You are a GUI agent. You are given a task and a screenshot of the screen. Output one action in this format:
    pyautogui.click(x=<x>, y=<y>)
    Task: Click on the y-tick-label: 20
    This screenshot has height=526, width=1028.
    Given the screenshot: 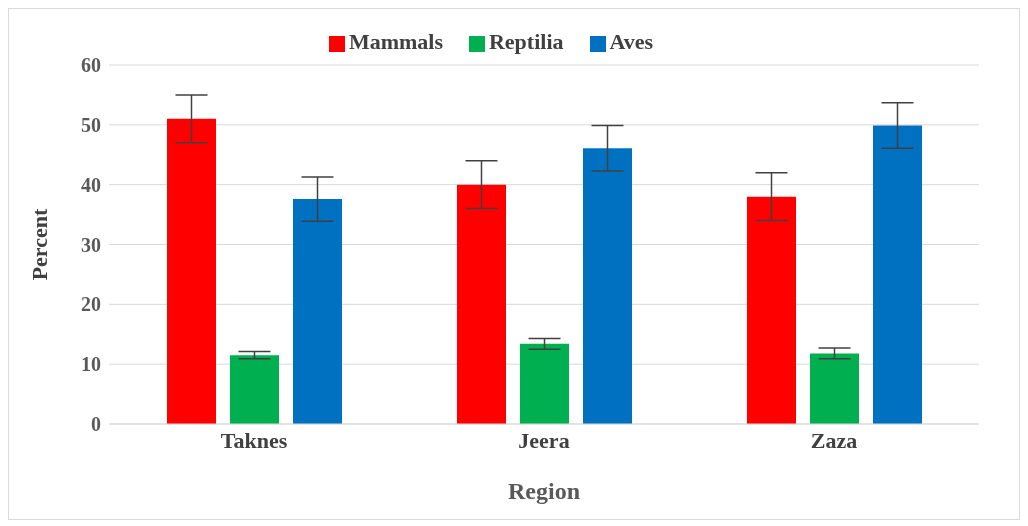 What is the action you would take?
    pyautogui.click(x=91, y=304)
    